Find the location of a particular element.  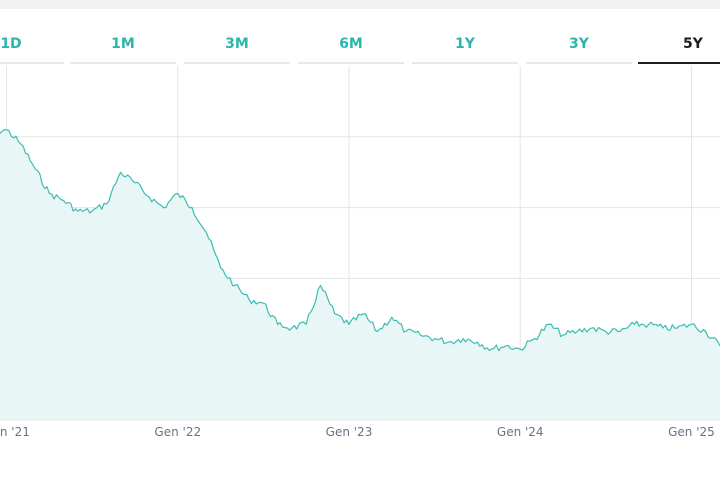

x-tick-label: Gen '22 is located at coordinates (177, 432).